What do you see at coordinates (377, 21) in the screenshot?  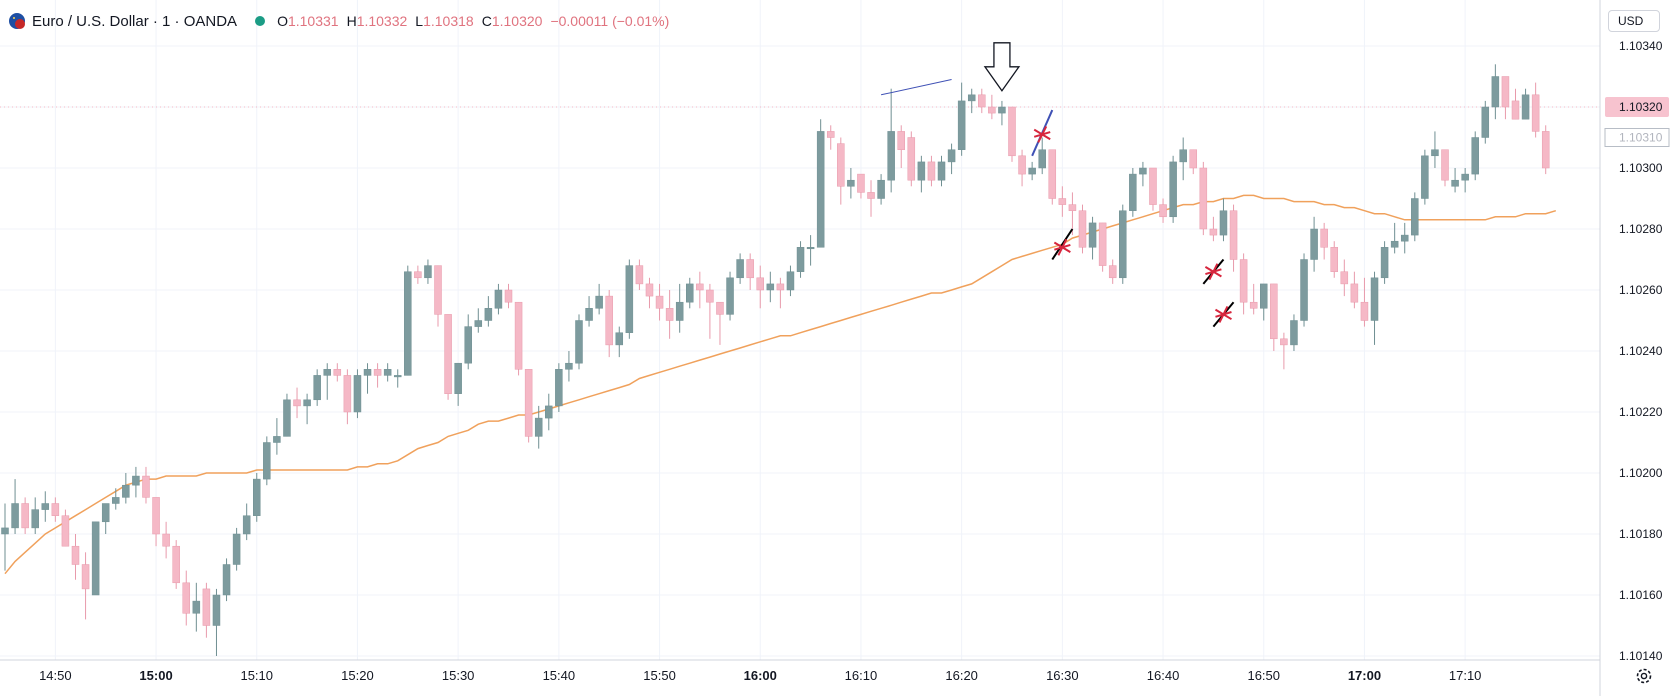 I see `ohlc-high: H1.10332` at bounding box center [377, 21].